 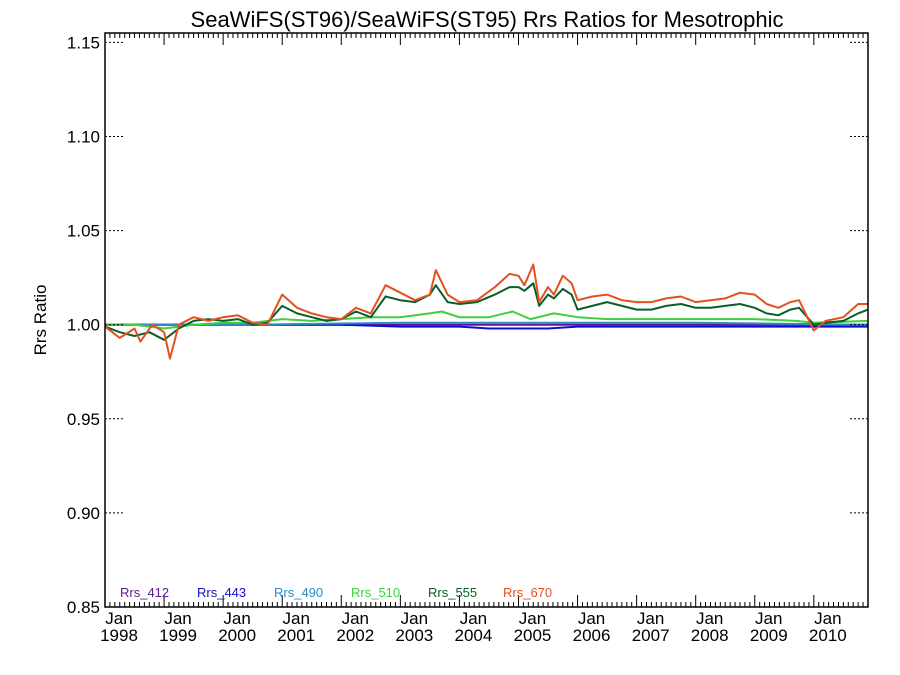 What do you see at coordinates (40, 320) in the screenshot?
I see `y-axis-label: Rrs Ratio` at bounding box center [40, 320].